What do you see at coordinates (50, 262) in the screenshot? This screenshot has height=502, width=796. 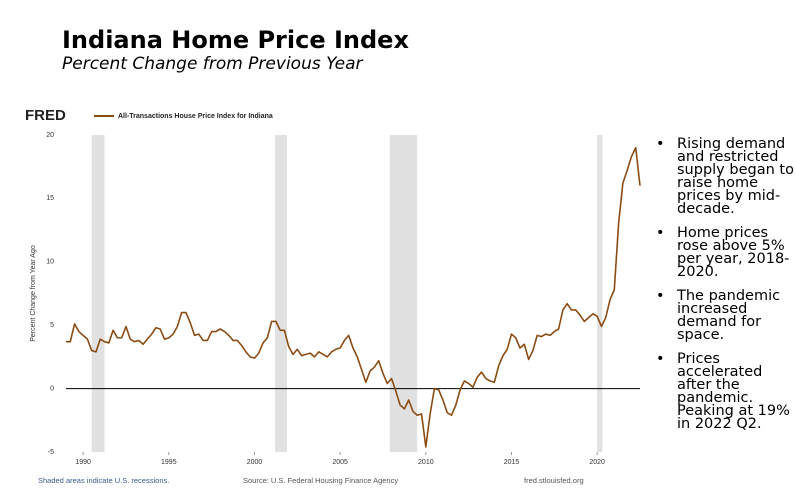 I see `y-tick-label: 10` at bounding box center [50, 262].